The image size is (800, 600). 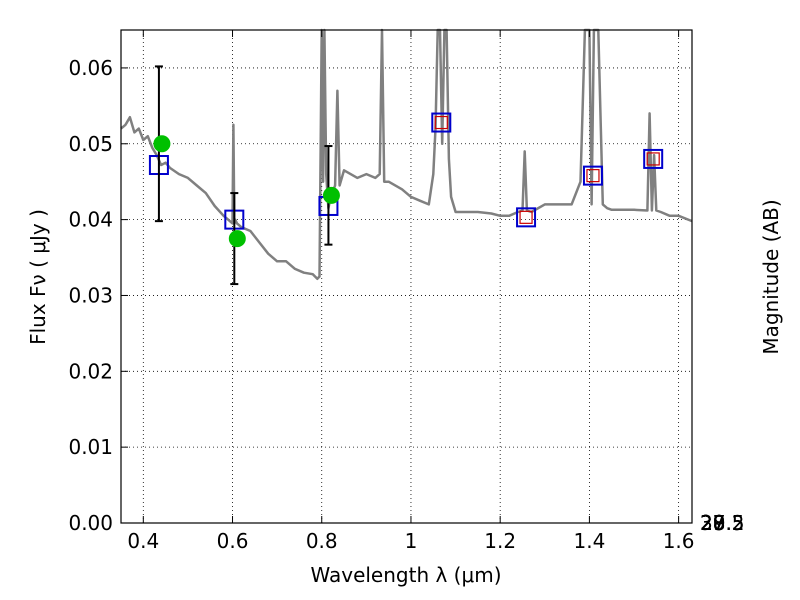 What do you see at coordinates (90, 295) in the screenshot?
I see `y-tick-label: 0.03` at bounding box center [90, 295].